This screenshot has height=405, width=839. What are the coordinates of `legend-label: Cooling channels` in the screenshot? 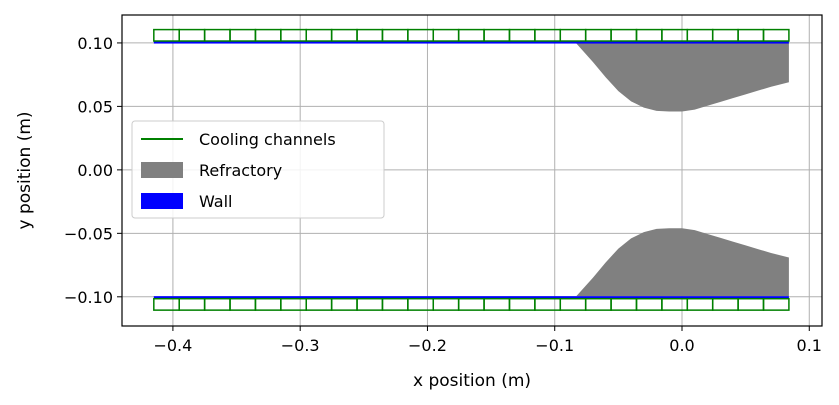 It's located at (267, 139).